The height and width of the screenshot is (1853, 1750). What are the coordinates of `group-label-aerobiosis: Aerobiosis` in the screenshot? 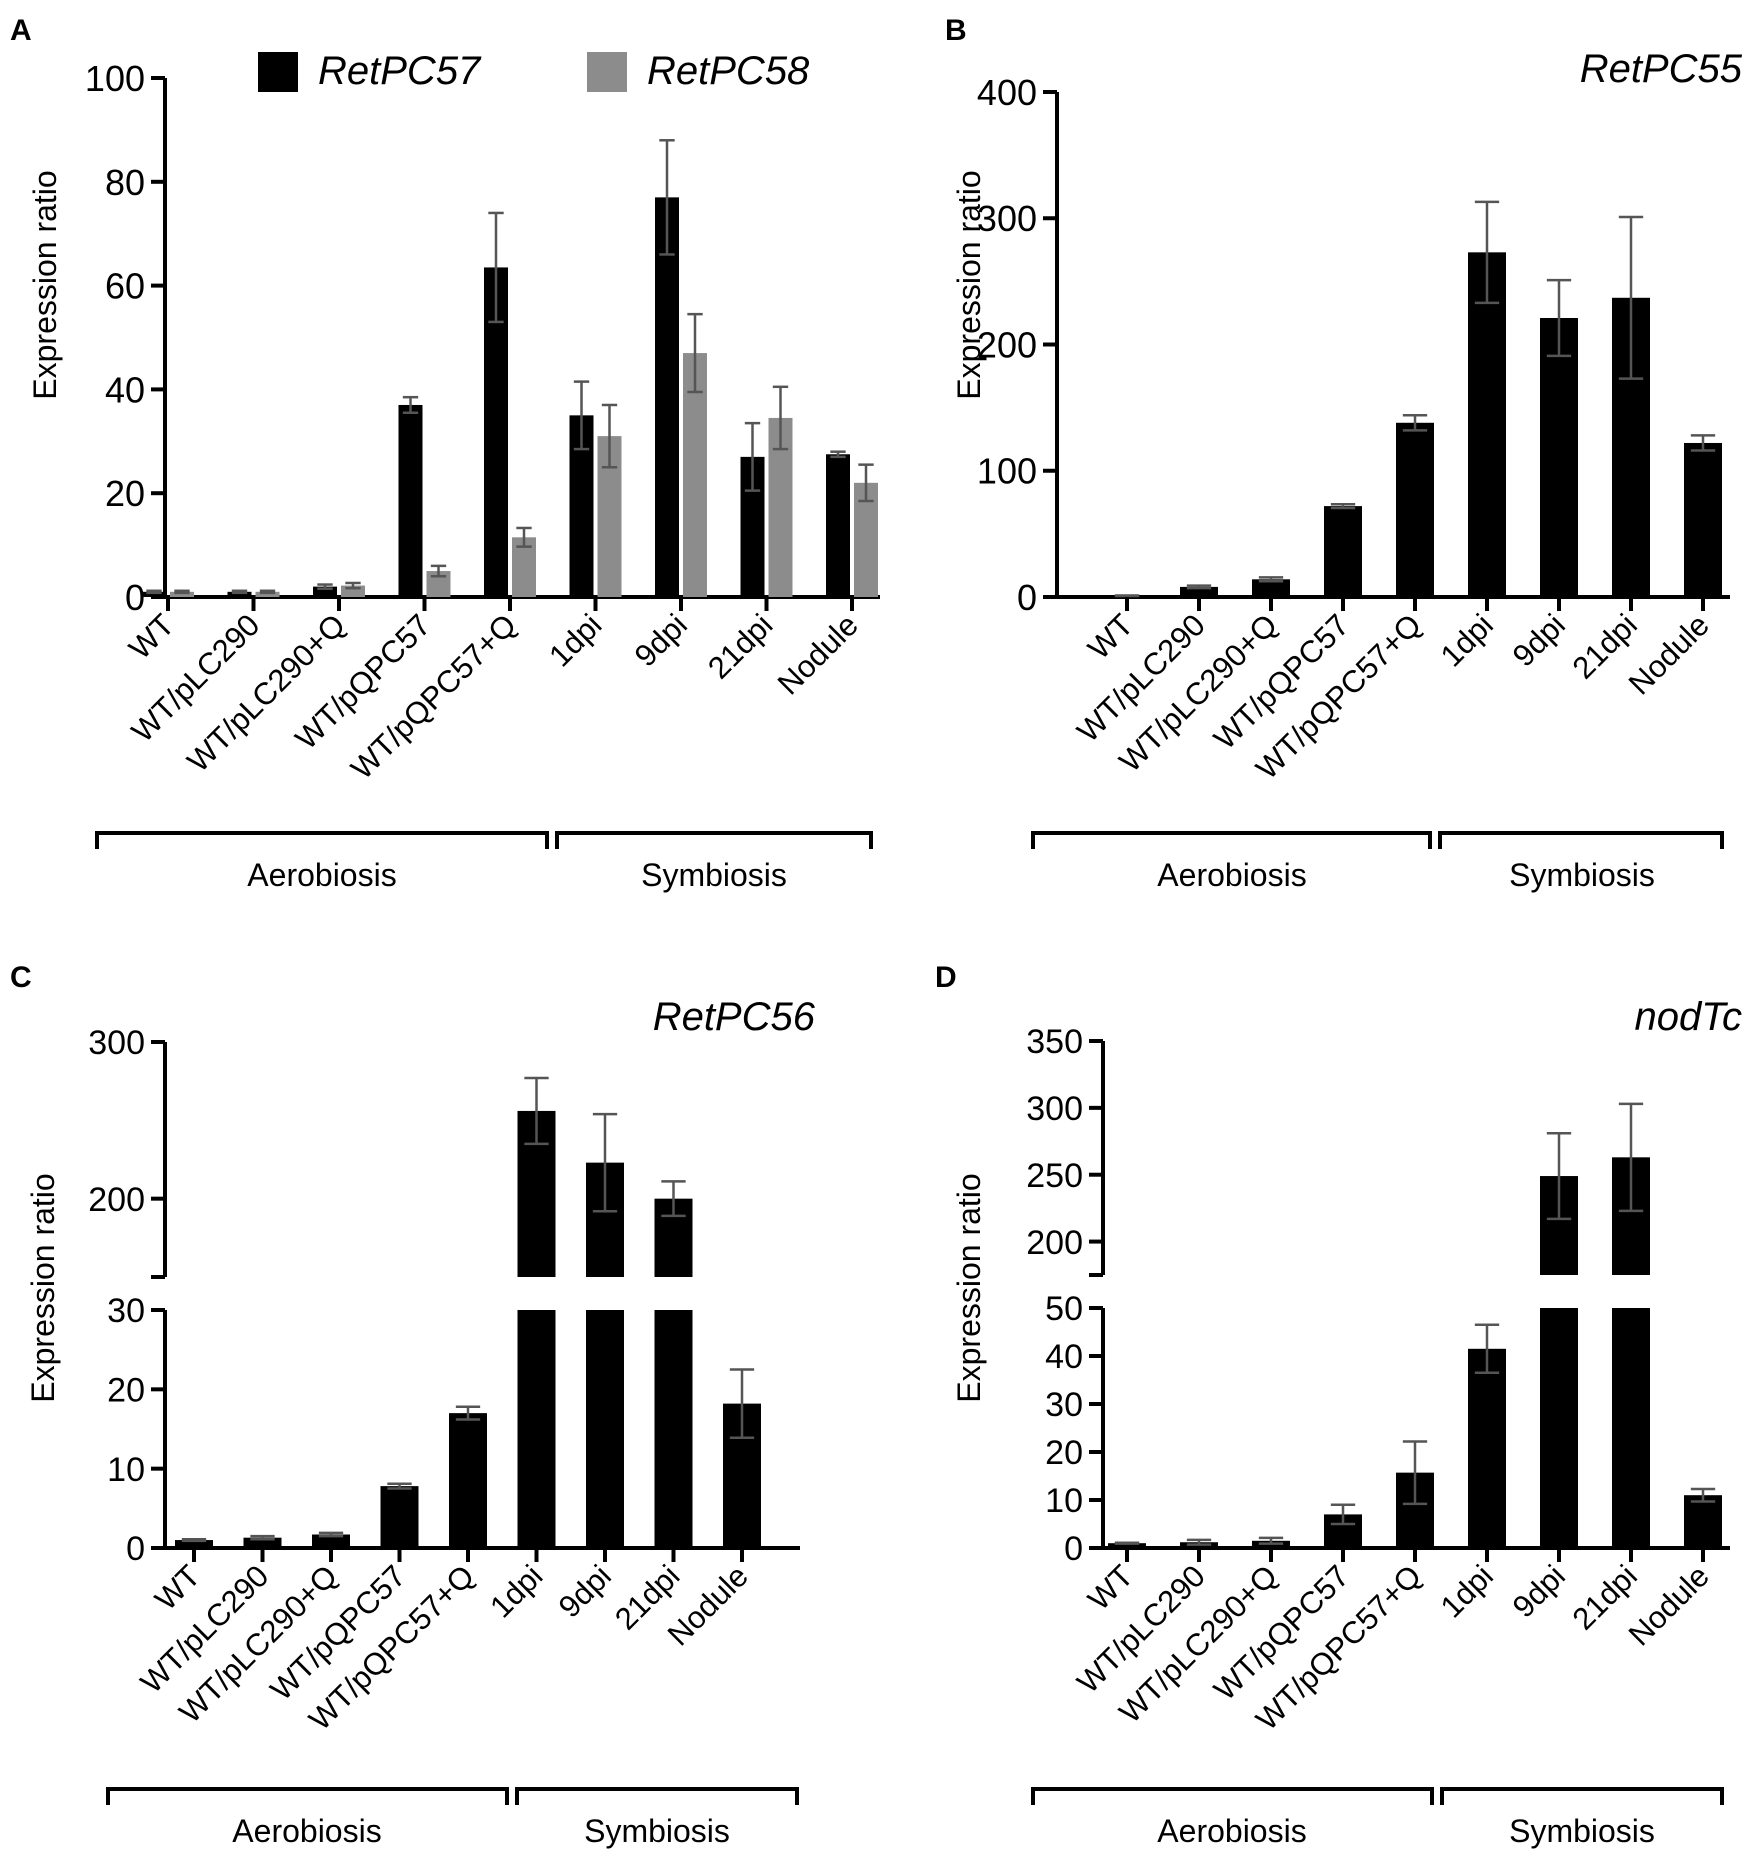 It's located at (306, 1831).